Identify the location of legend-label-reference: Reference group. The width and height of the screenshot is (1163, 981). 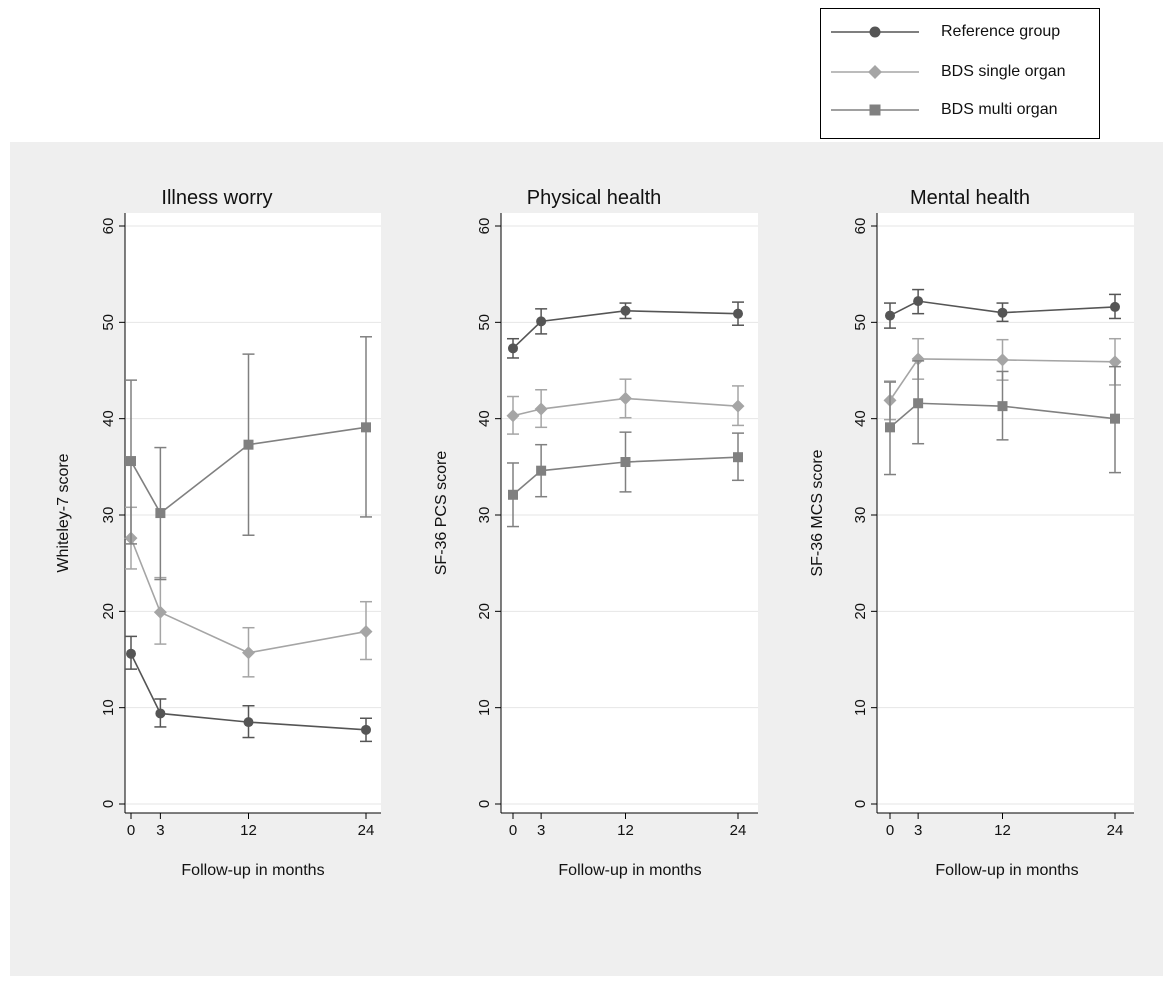
(1001, 31).